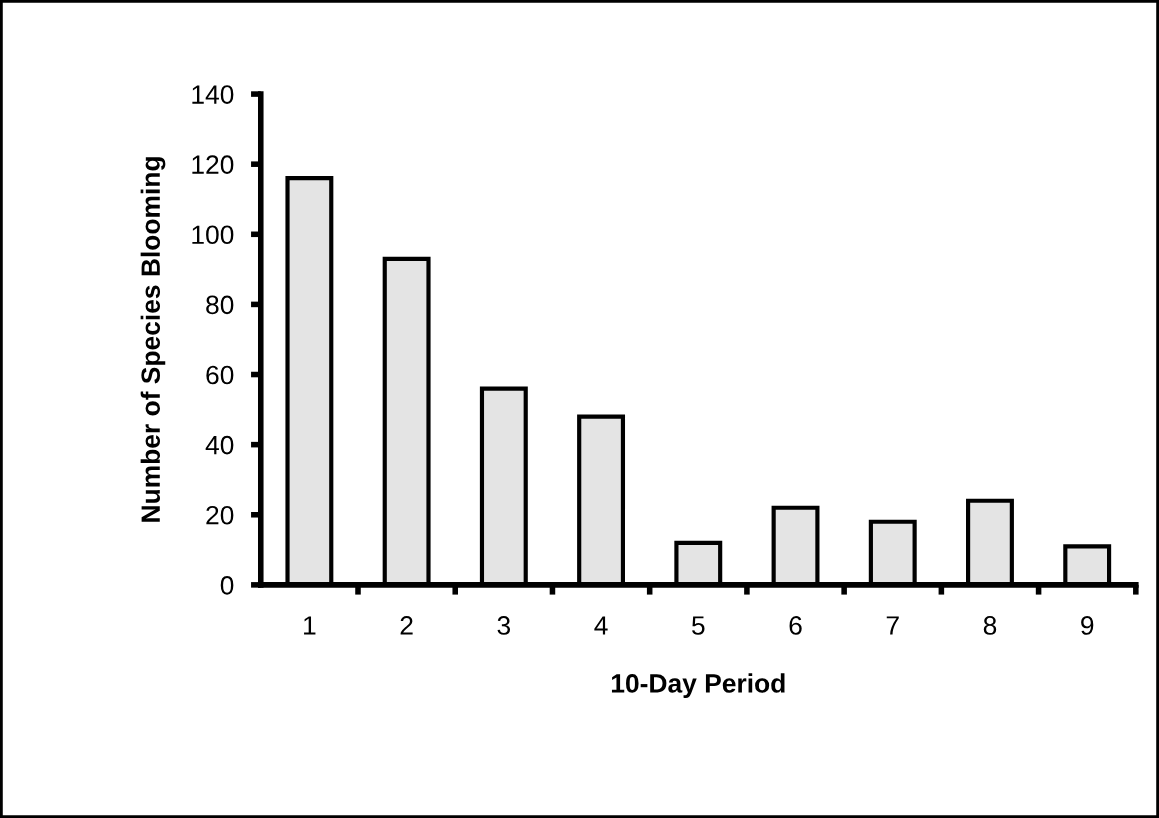  What do you see at coordinates (406, 625) in the screenshot?
I see `x-tick-label: 2` at bounding box center [406, 625].